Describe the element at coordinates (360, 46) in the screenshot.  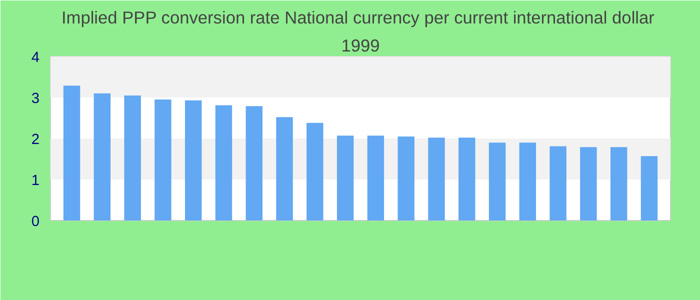
I see `chart-subtitle: 1999` at that location.